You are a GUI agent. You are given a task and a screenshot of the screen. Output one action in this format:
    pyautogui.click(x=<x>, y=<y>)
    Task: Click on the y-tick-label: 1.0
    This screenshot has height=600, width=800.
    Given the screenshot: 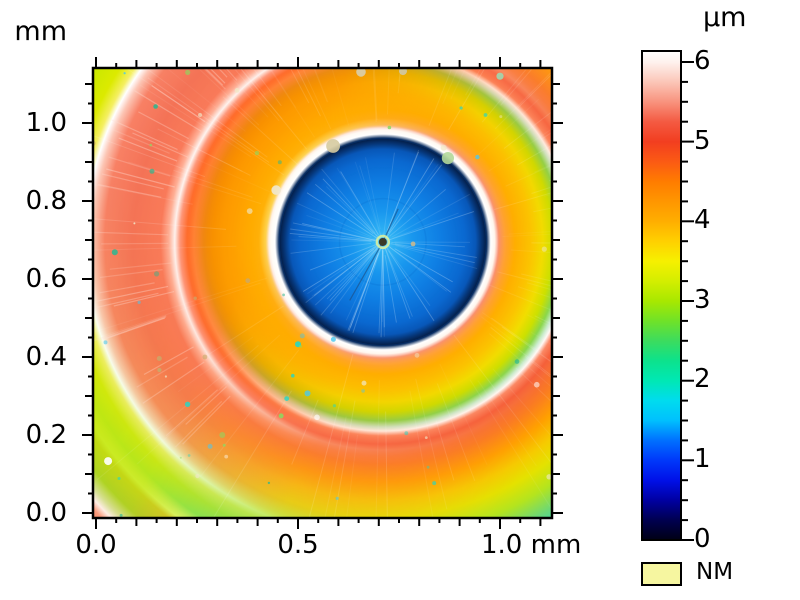 What is the action you would take?
    pyautogui.click(x=46, y=123)
    